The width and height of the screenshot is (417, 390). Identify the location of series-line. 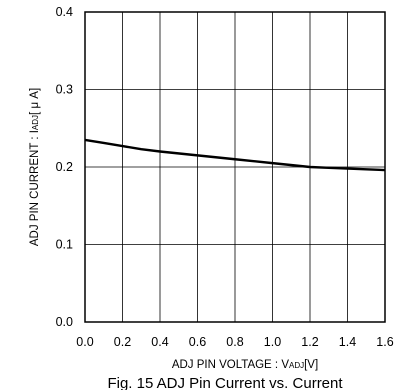
(235, 155).